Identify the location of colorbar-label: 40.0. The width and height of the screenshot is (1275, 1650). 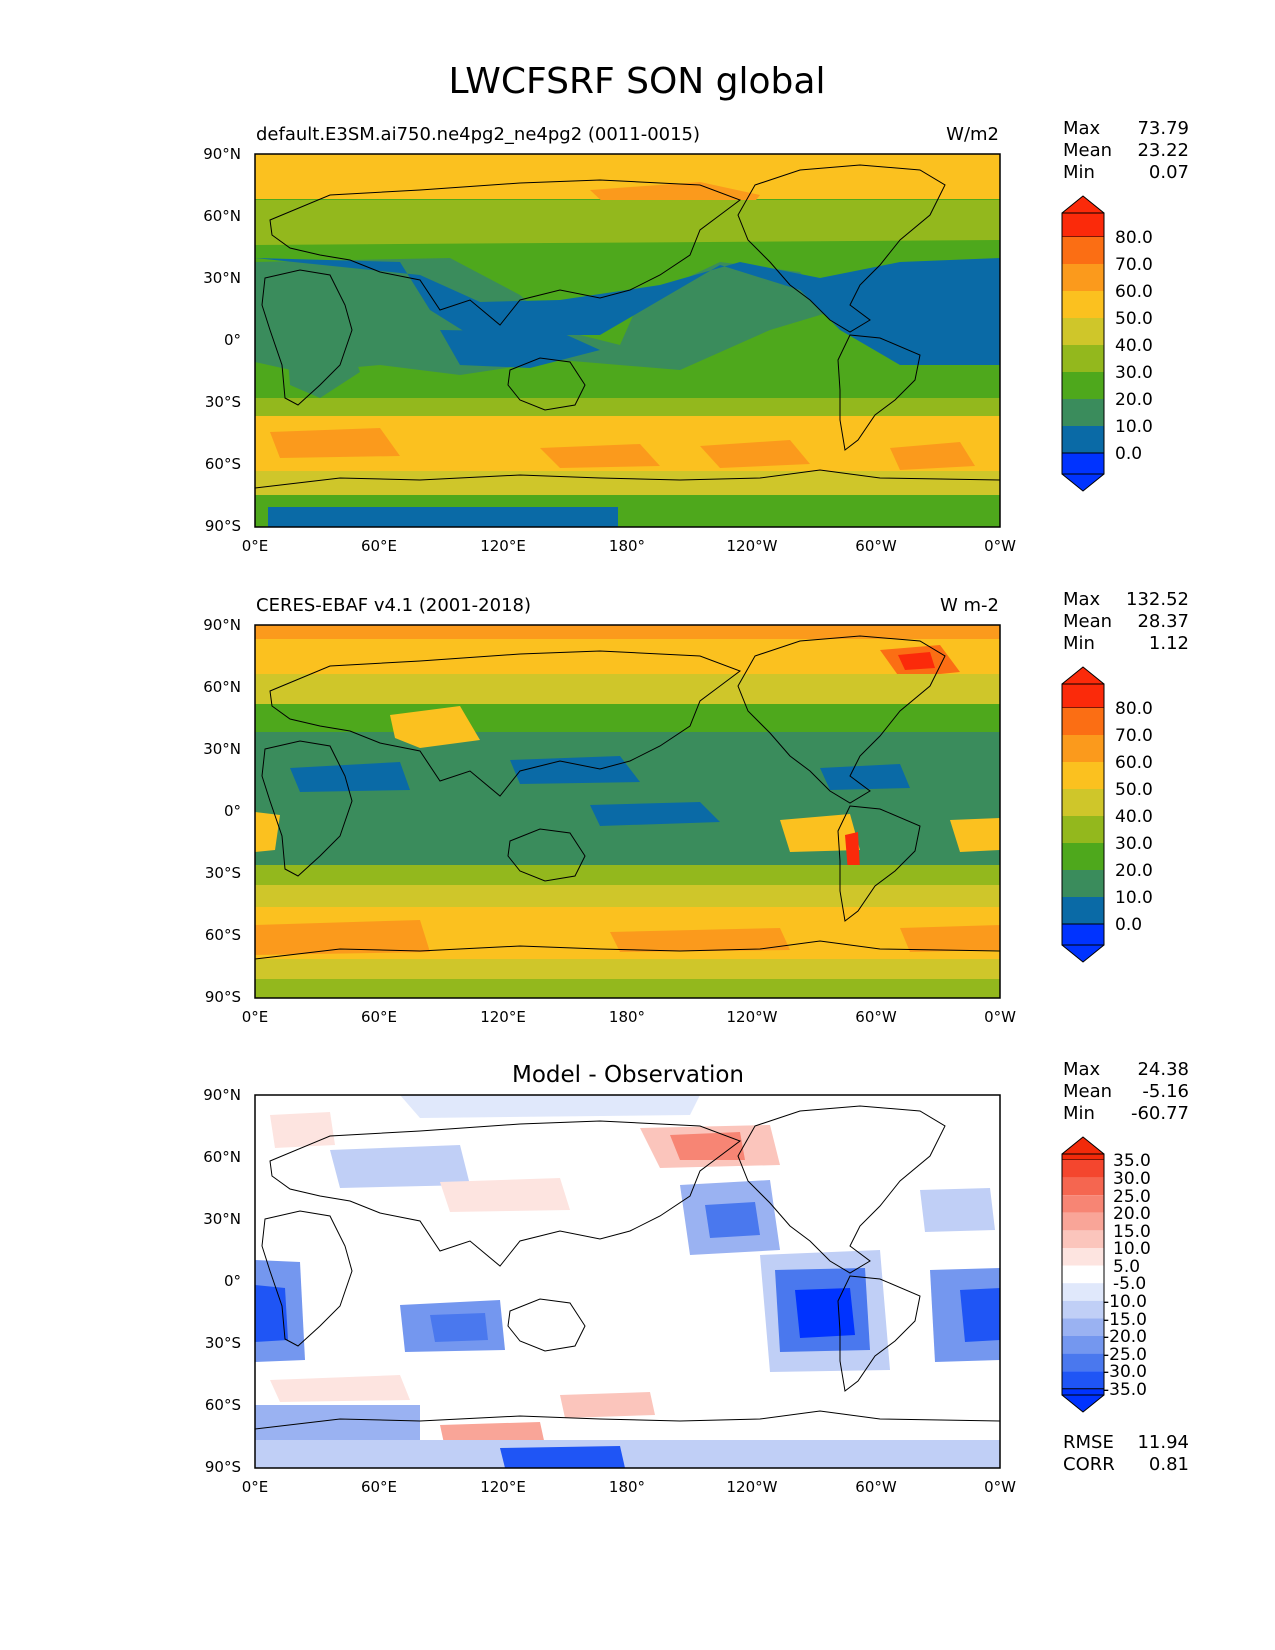
(1134, 346).